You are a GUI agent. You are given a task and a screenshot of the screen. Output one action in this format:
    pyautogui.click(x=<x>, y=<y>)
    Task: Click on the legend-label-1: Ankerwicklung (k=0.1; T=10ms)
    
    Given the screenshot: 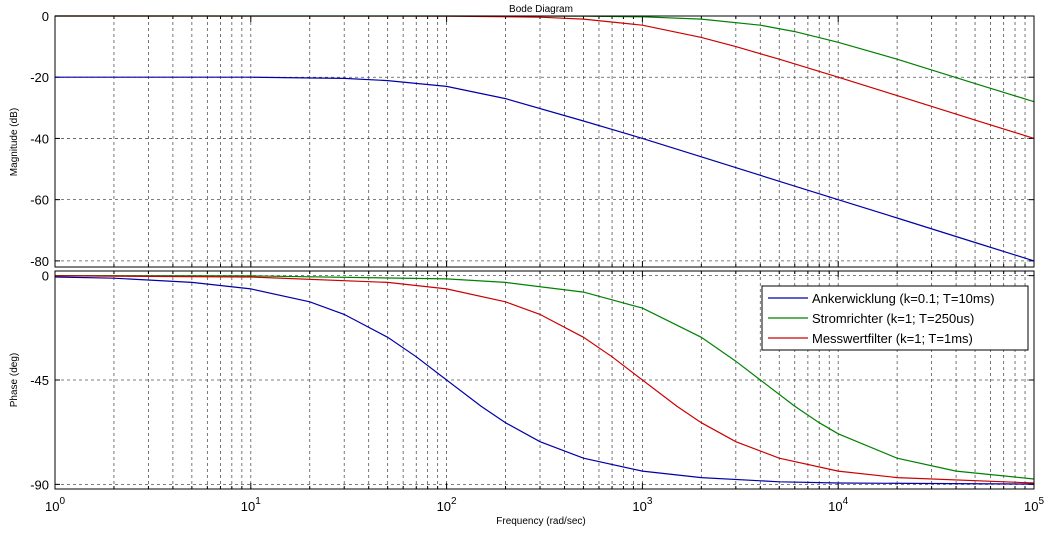 What is the action you would take?
    pyautogui.click(x=903, y=298)
    